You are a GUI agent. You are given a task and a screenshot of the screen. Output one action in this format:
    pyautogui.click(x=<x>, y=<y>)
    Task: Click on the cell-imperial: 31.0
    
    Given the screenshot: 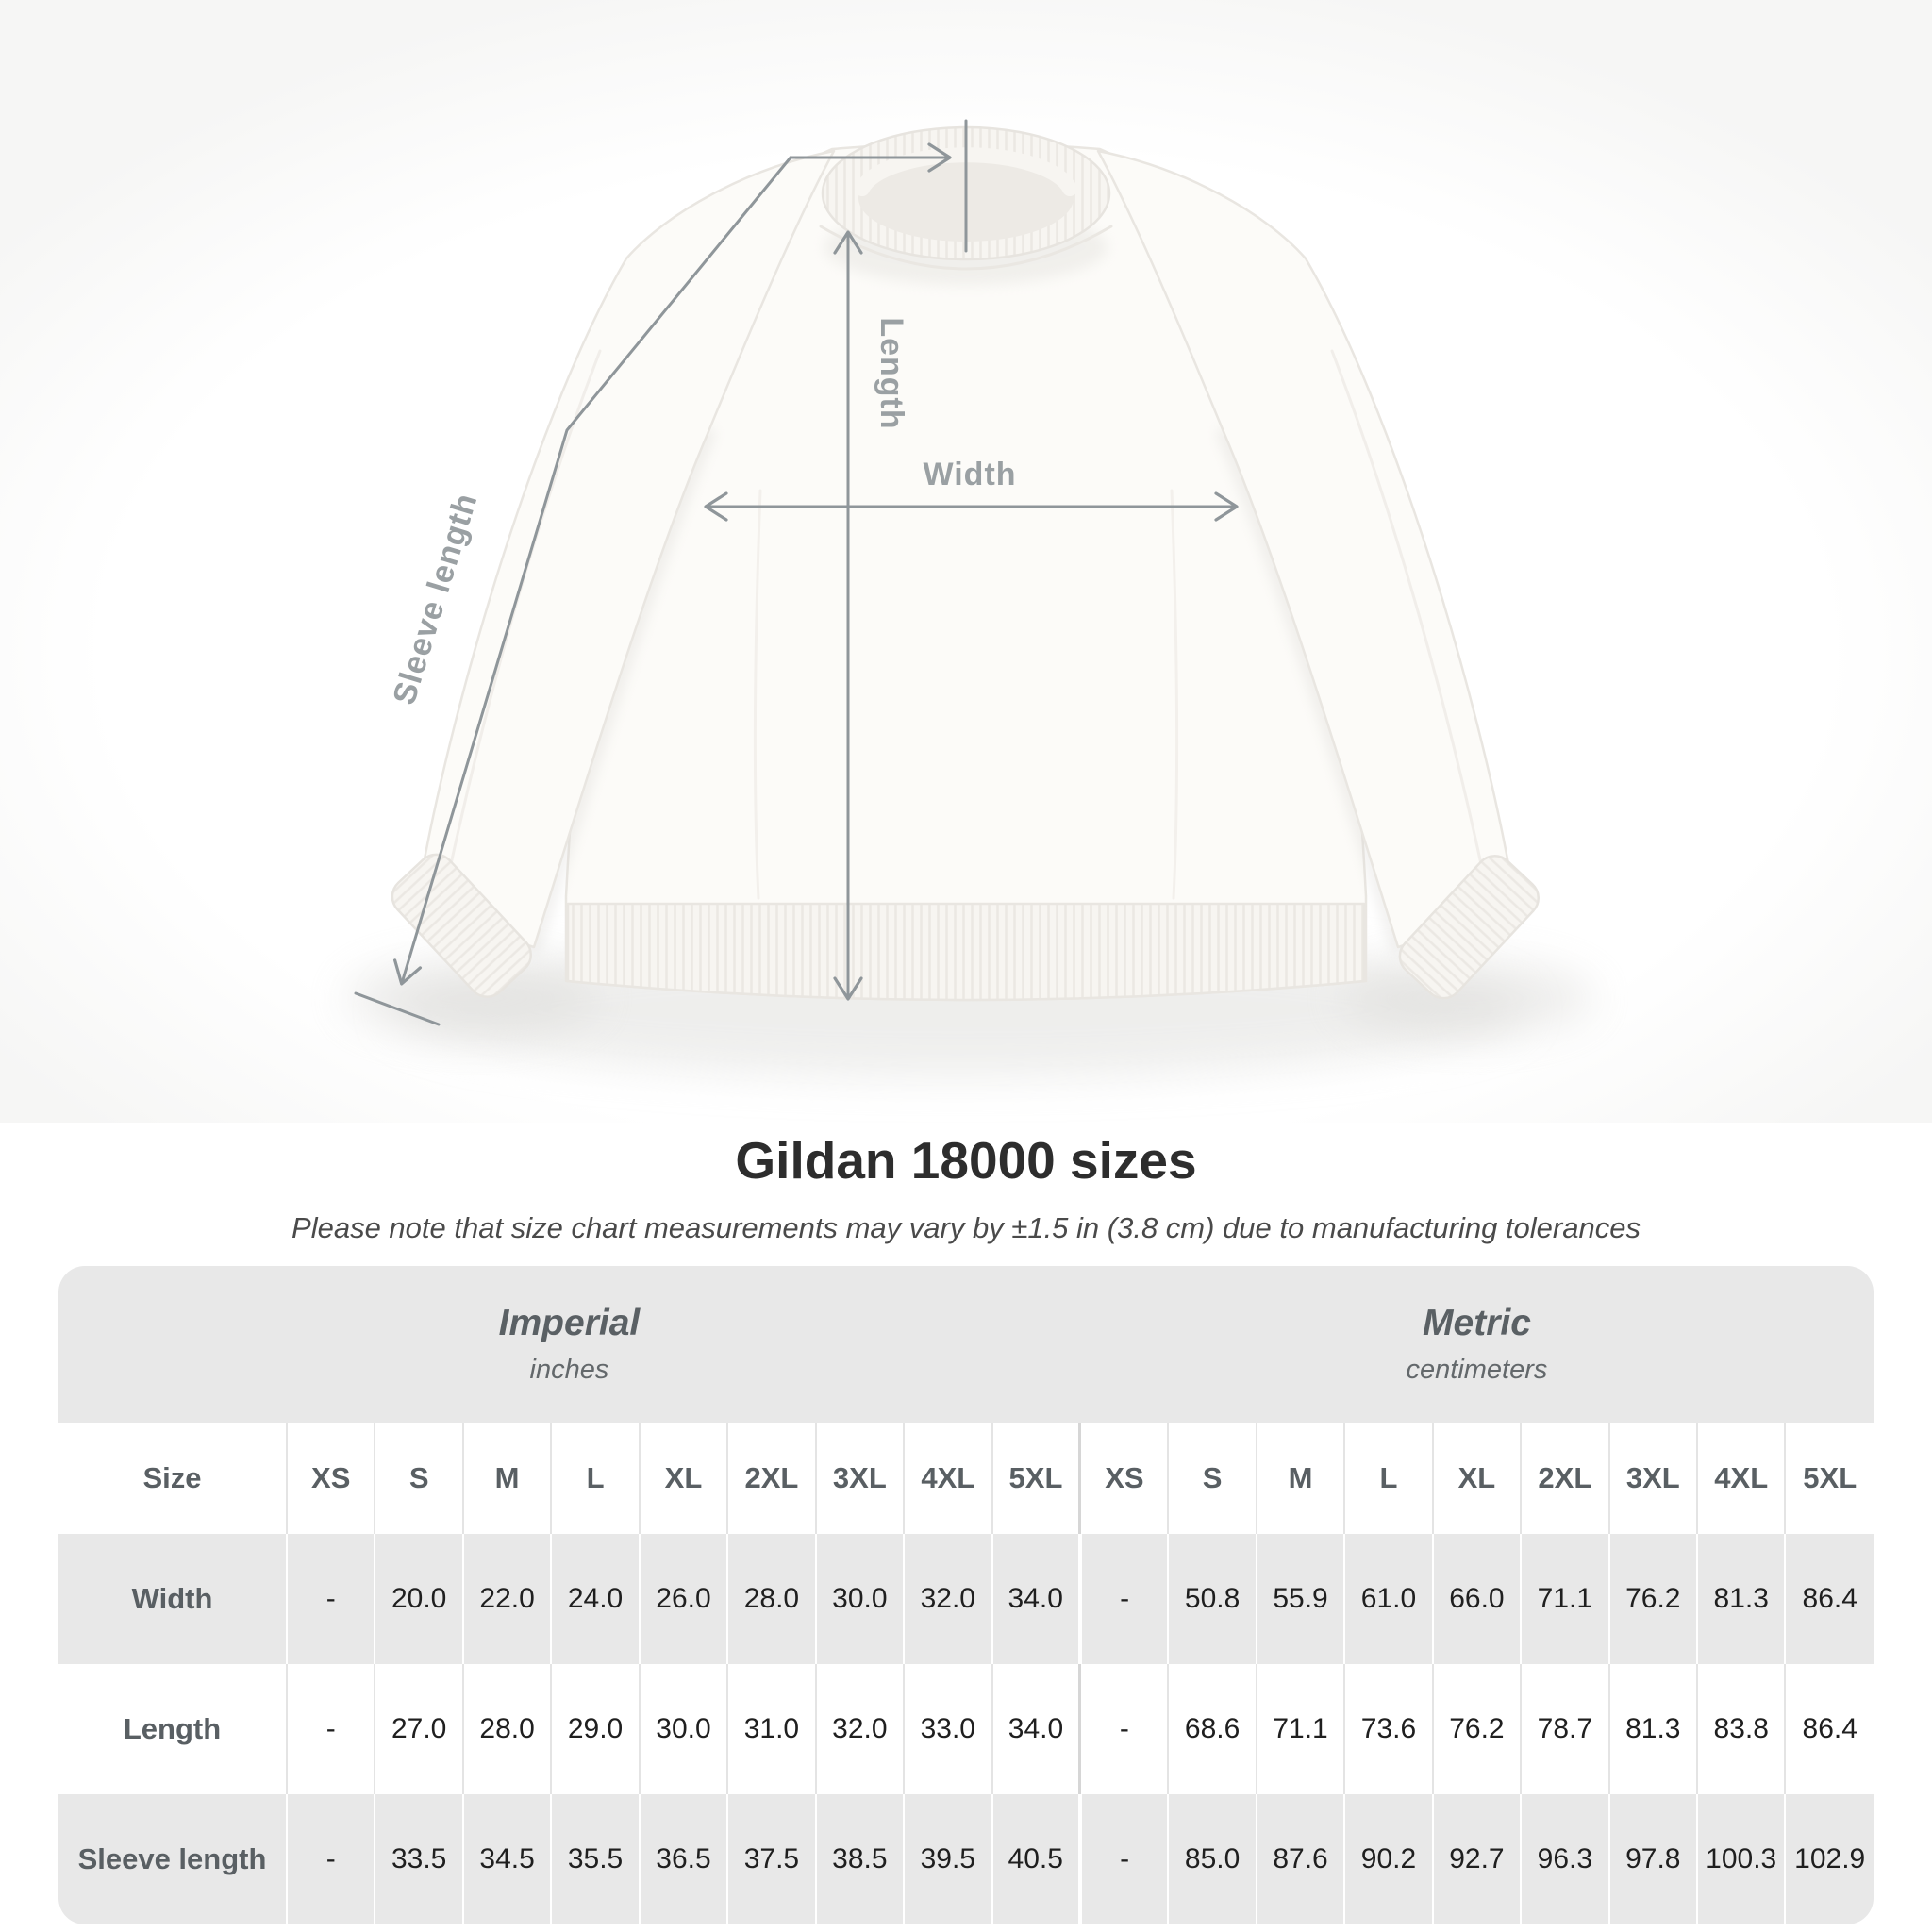 What is the action you would take?
    pyautogui.click(x=771, y=1729)
    